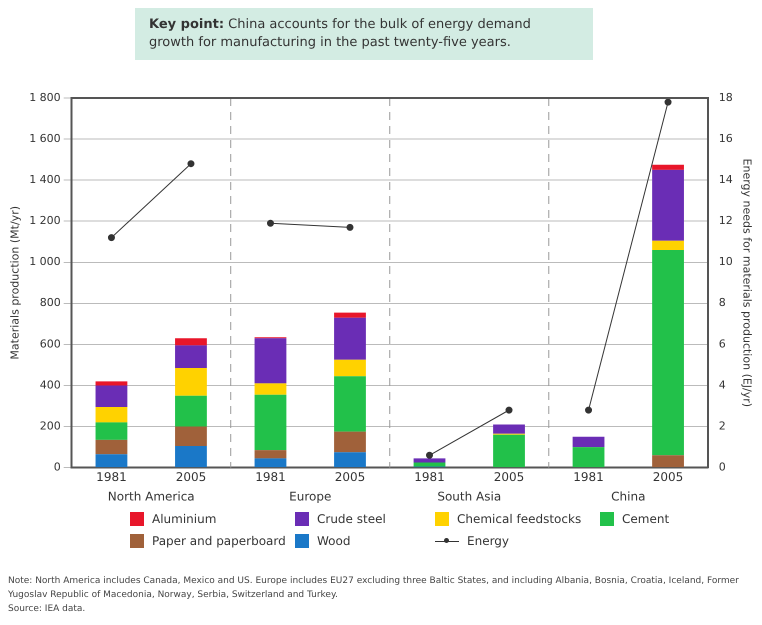  What do you see at coordinates (722, 343) in the screenshot?
I see `y2-tick-label: 6` at bounding box center [722, 343].